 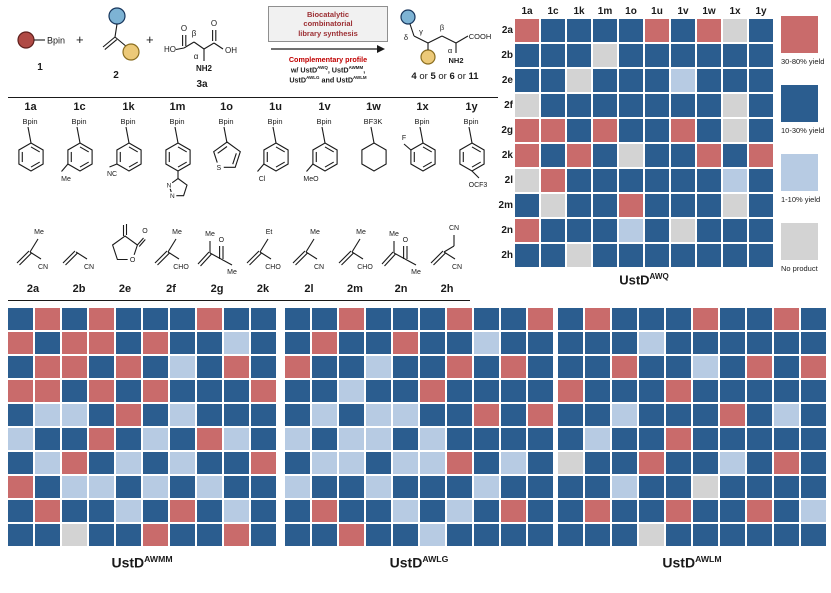 I want to click on boronate-1u: 1u Bpin Cl, so click(x=275, y=159).